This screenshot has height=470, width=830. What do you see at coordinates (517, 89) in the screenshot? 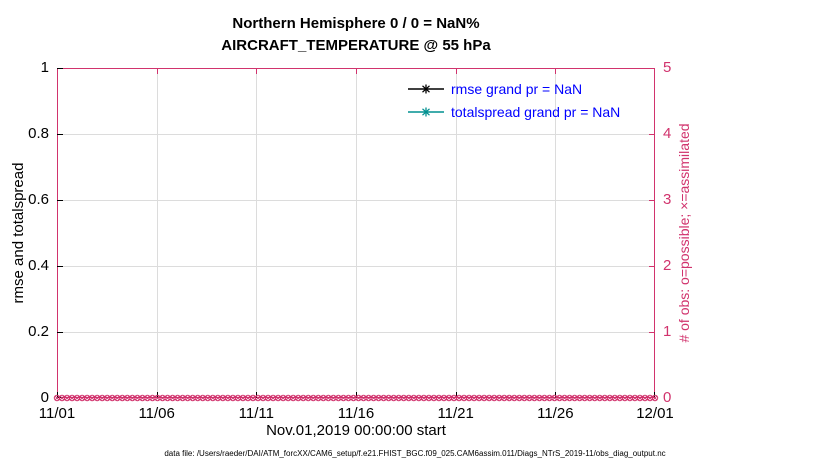
I see `legend-label-rmse: rmse grand pr = NaN` at bounding box center [517, 89].